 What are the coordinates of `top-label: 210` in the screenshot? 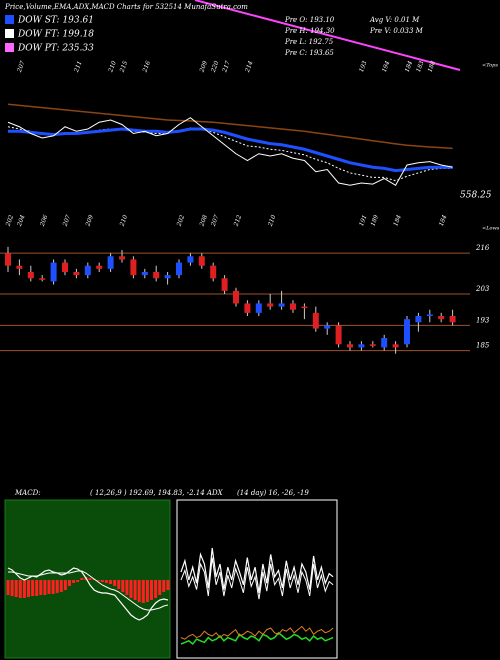 It's located at (112, 67).